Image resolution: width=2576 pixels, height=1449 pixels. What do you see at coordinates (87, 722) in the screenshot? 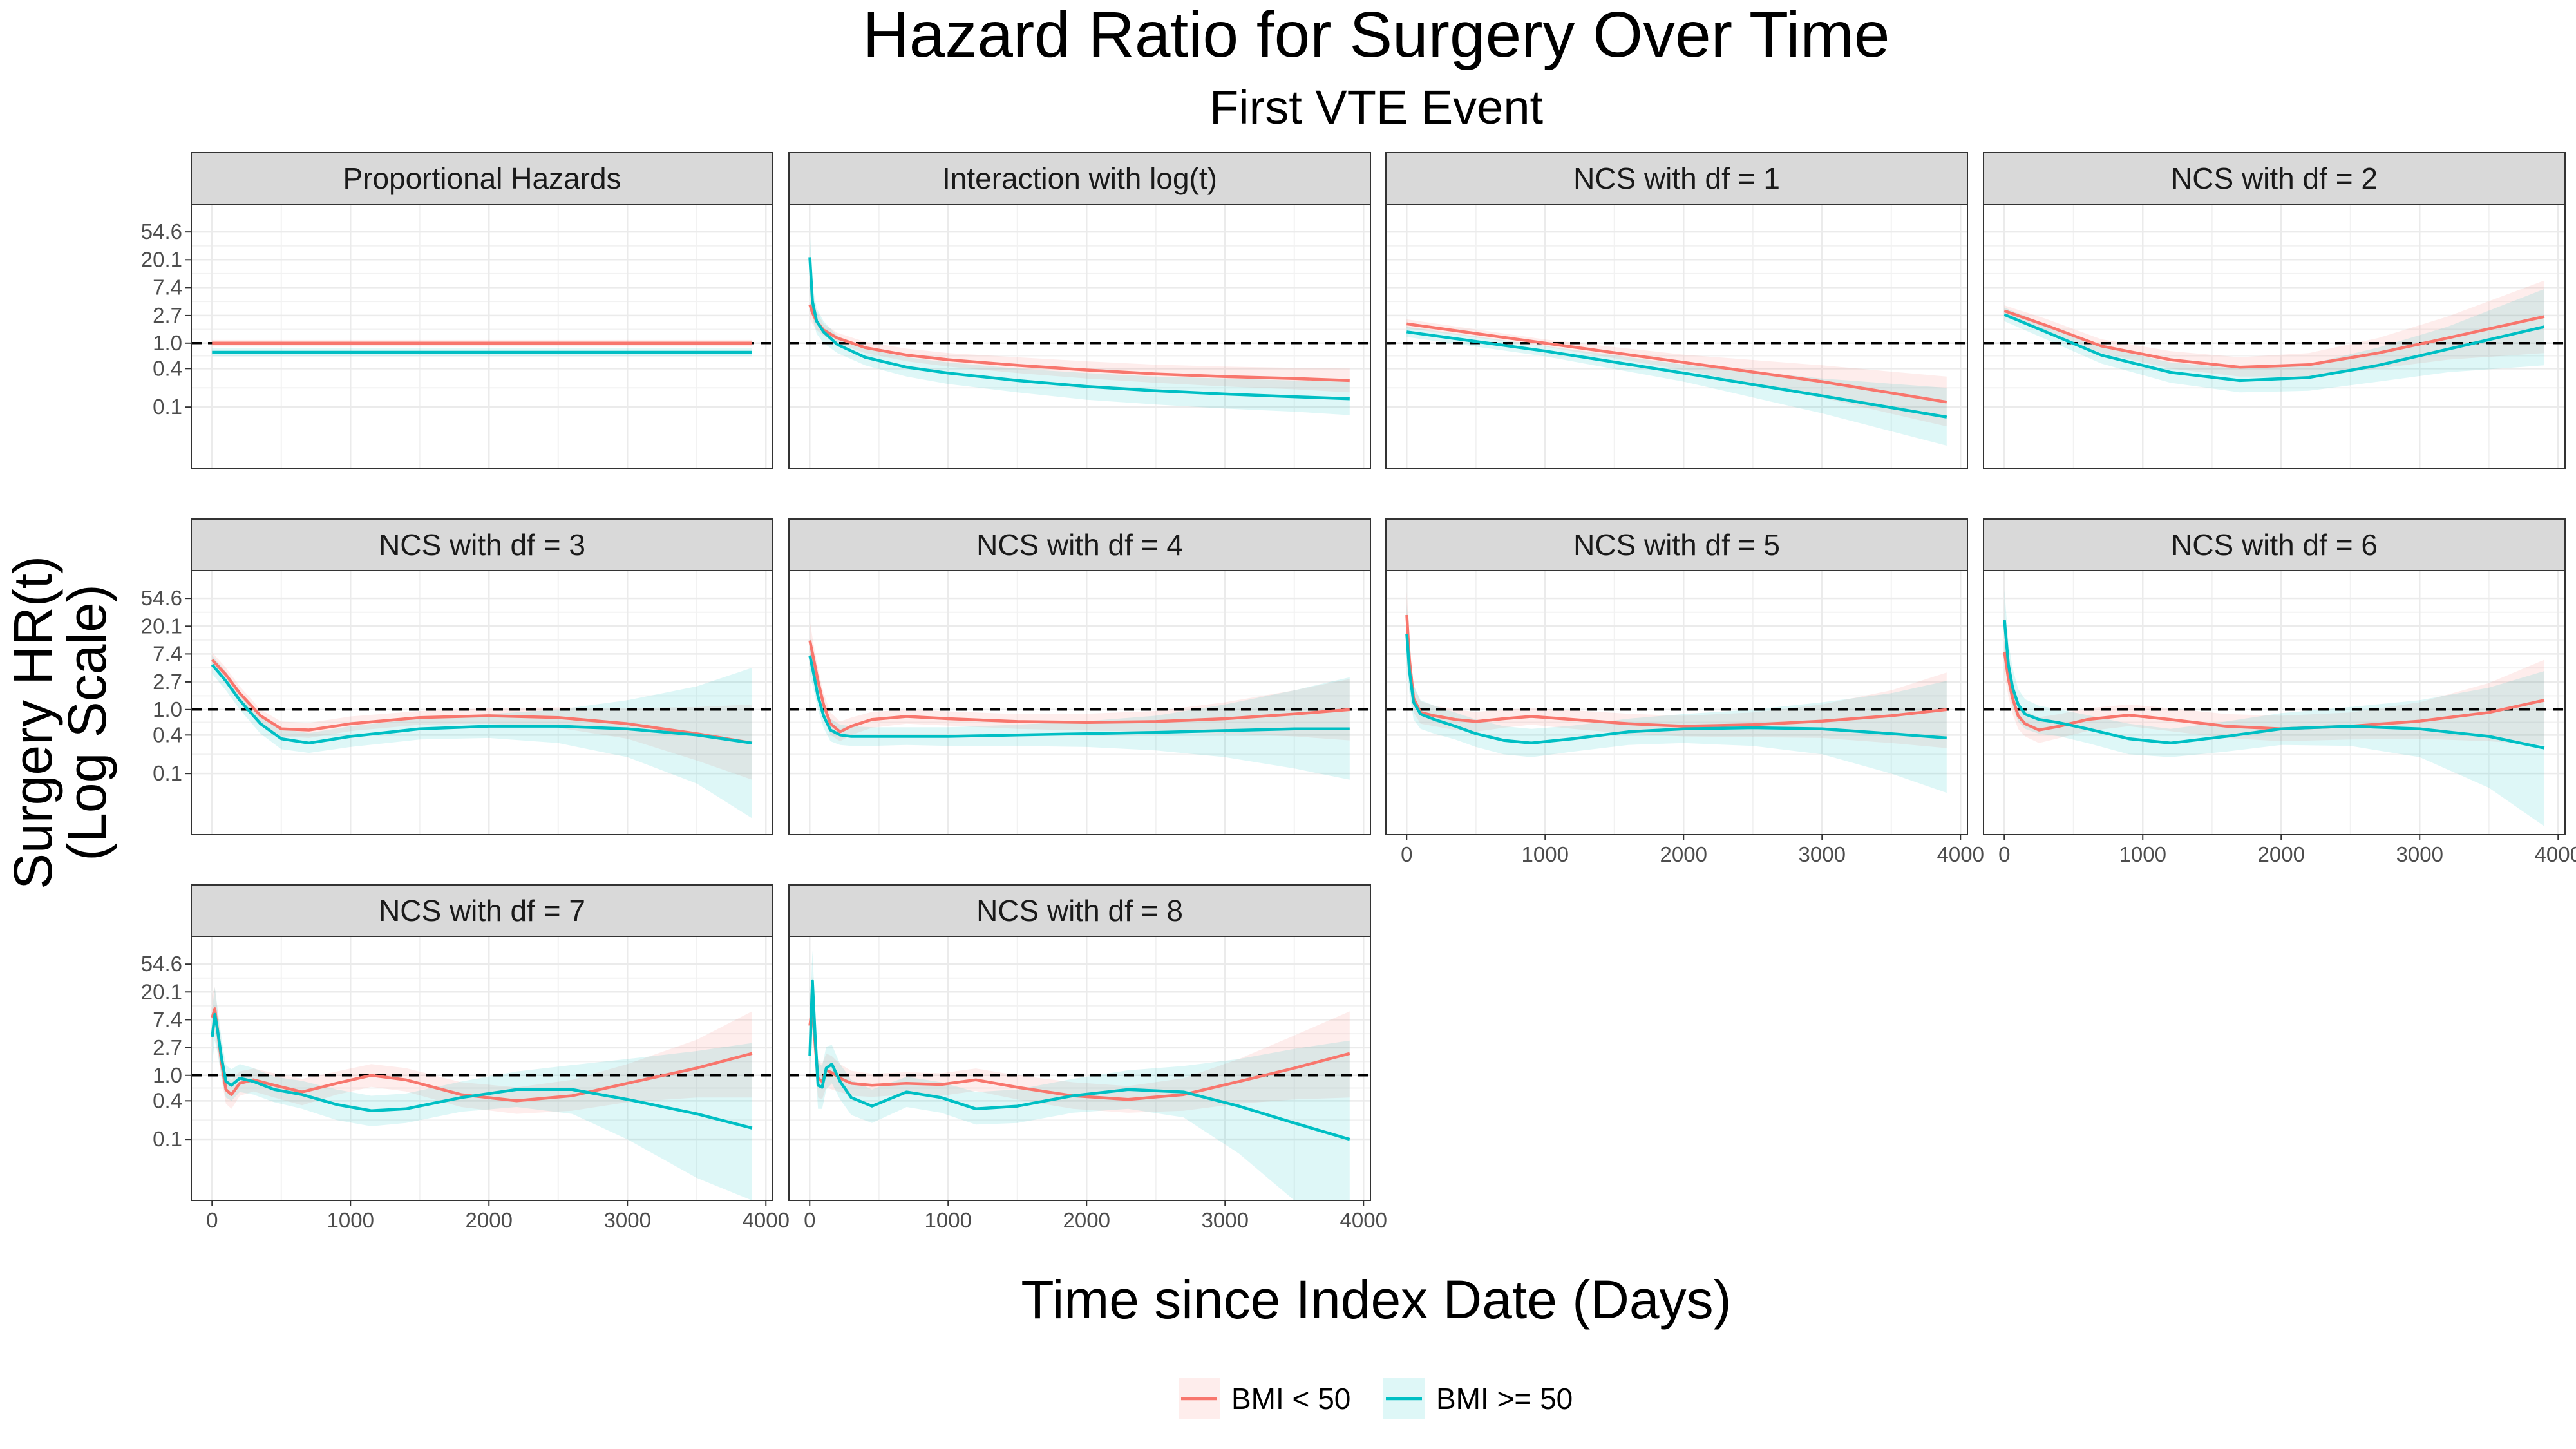
I see `y-axis-label-line2: (Log Scale)` at bounding box center [87, 722].